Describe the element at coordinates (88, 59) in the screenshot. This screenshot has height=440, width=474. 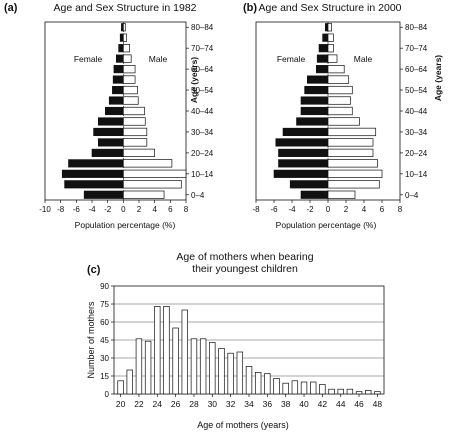
I see `pyramid-1982-female-label: Female` at that location.